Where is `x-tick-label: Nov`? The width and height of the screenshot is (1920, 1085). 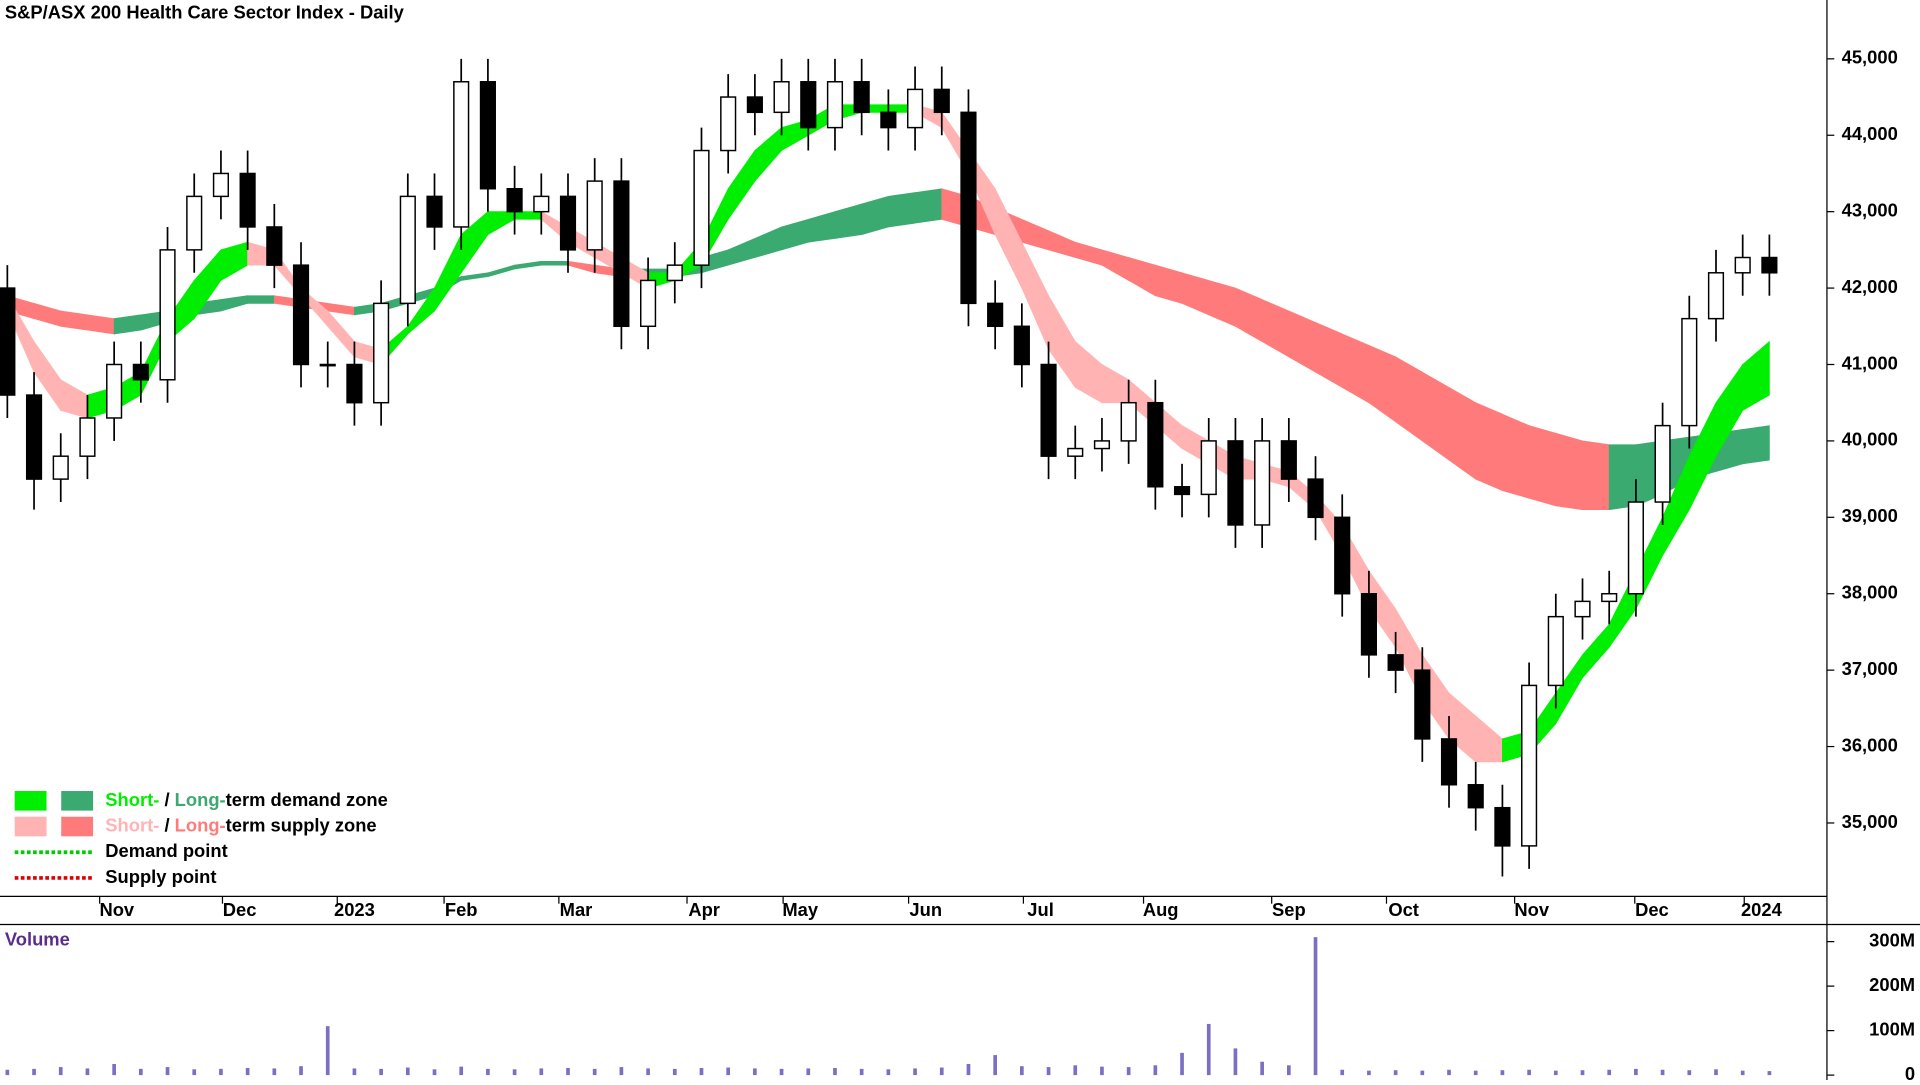 x-tick-label: Nov is located at coordinates (1531, 909).